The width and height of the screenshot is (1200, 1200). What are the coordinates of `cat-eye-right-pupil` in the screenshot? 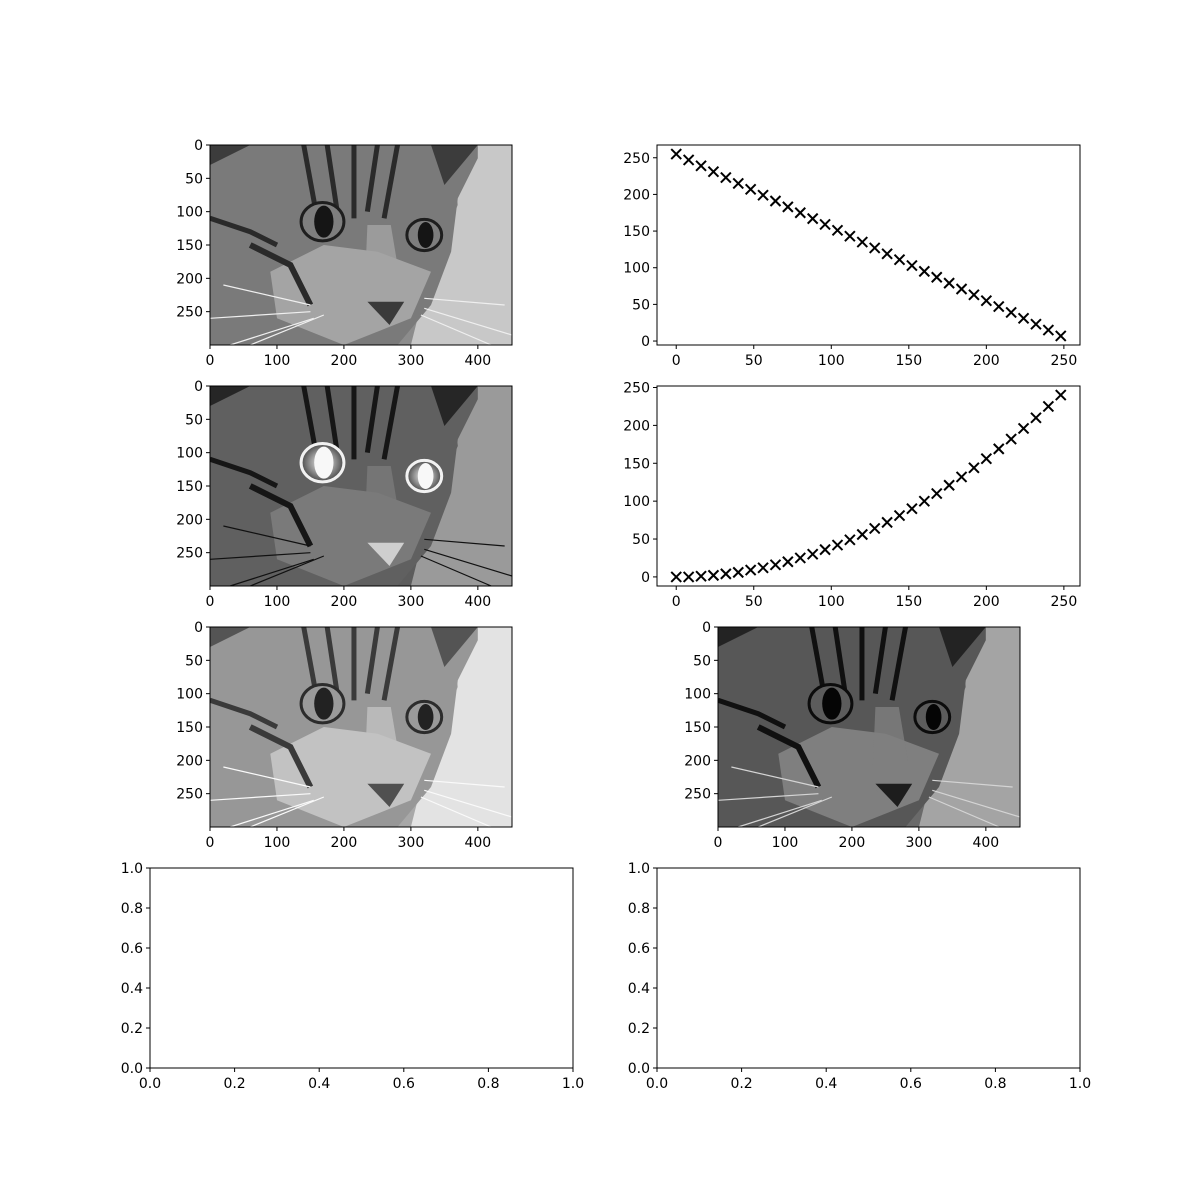 It's located at (425, 235).